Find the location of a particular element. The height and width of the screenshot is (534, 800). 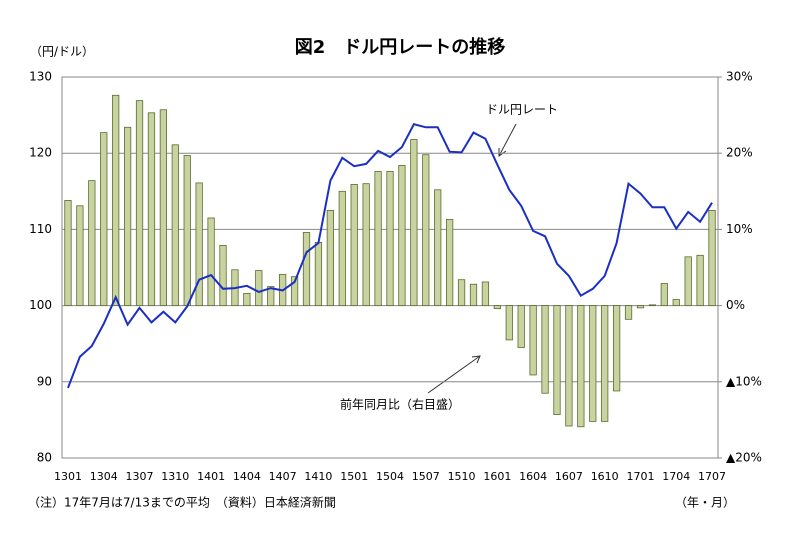

y2-tick-label: 20% is located at coordinates (739, 153).